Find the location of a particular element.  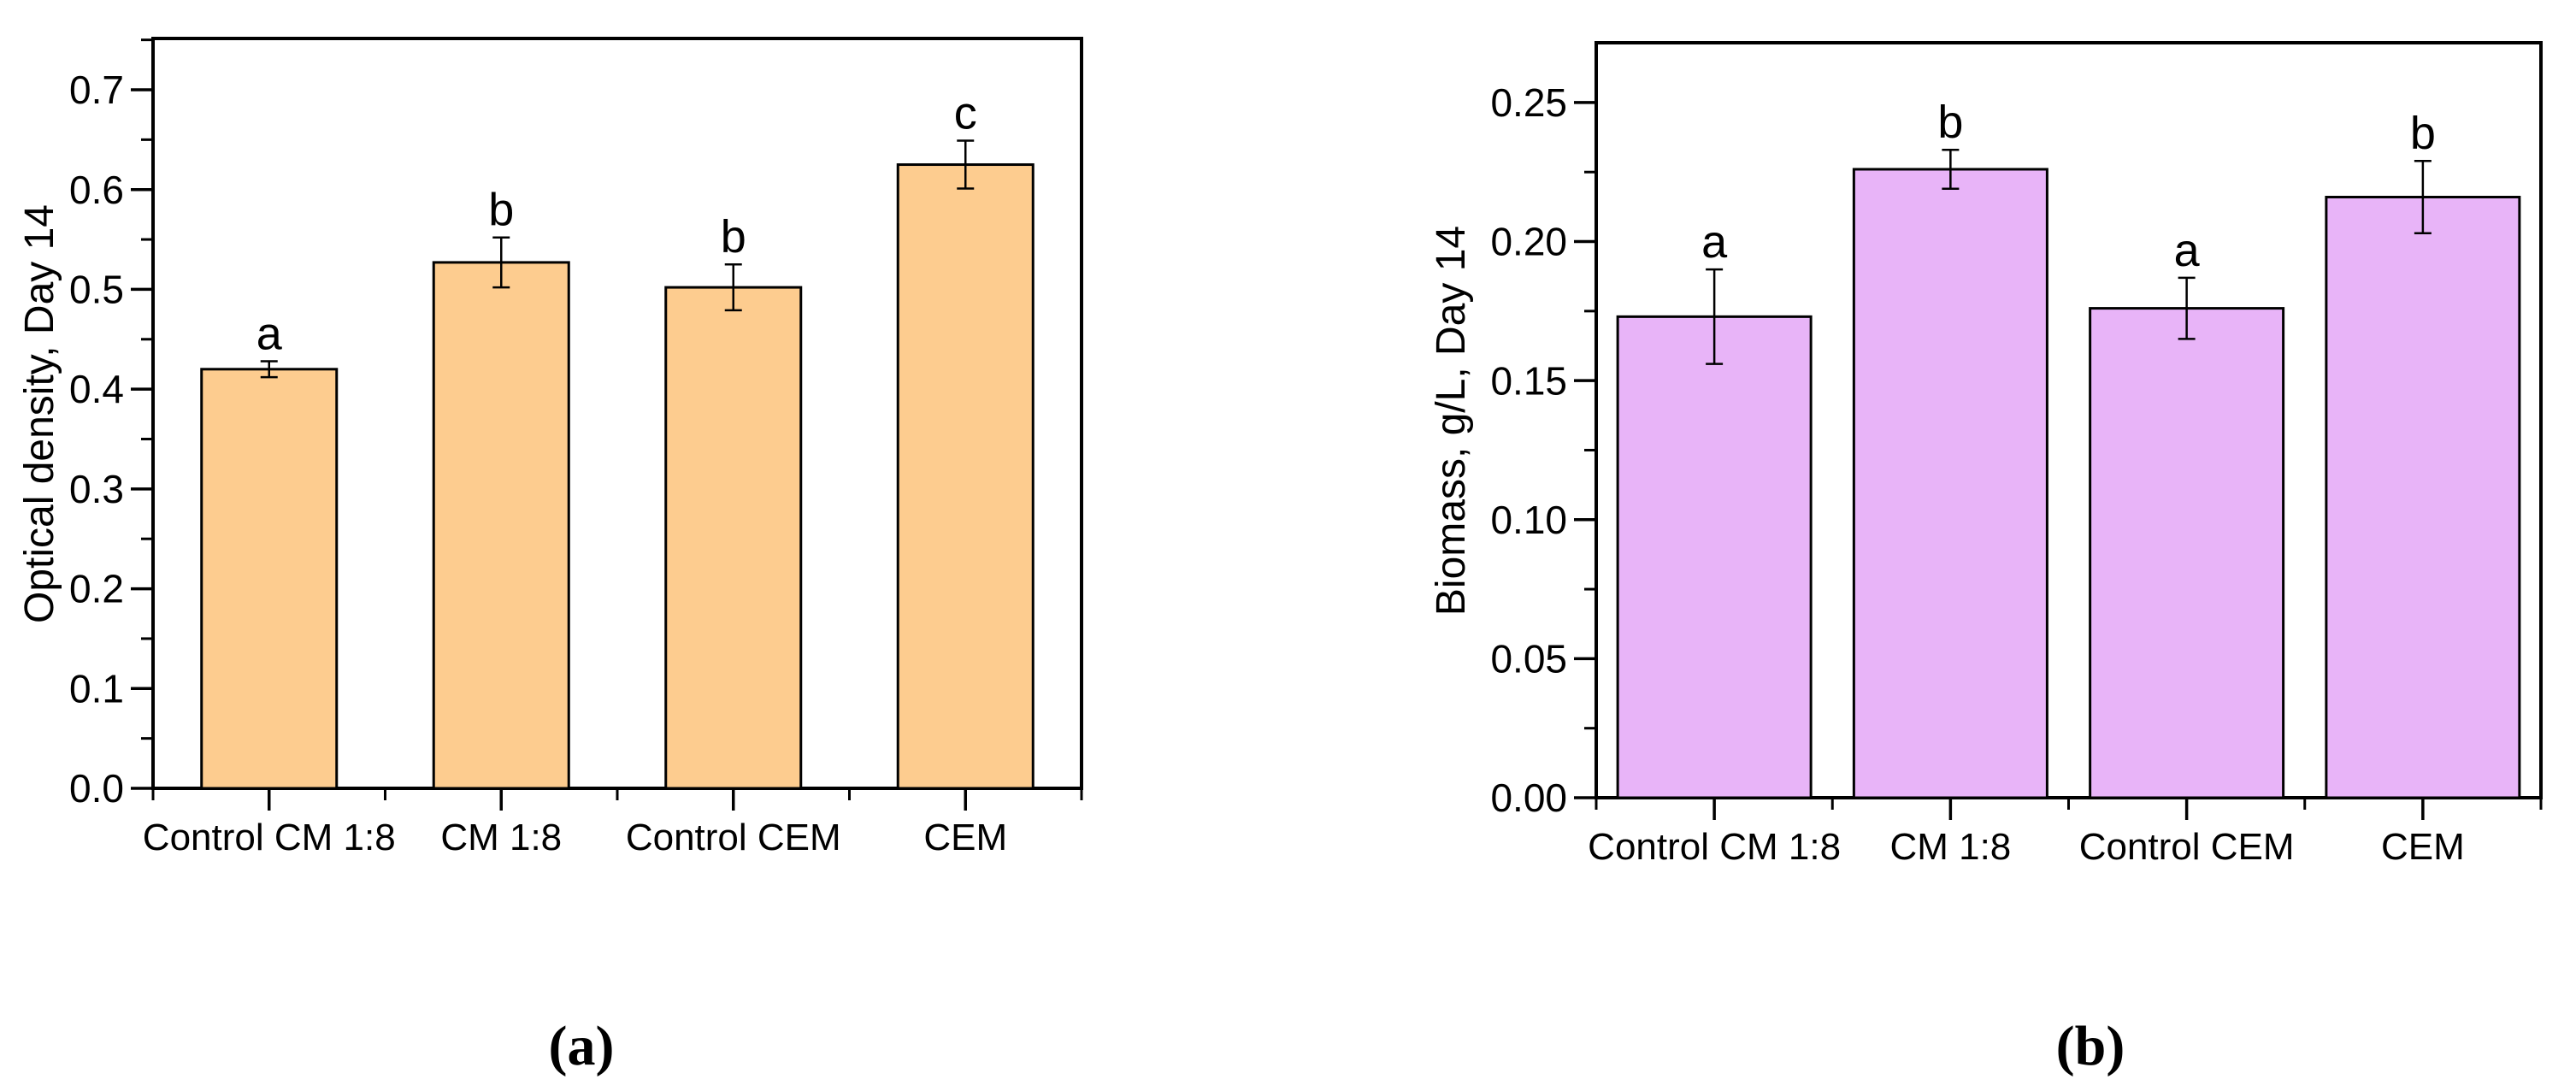

y-tick-label: 0.2 is located at coordinates (96, 589).